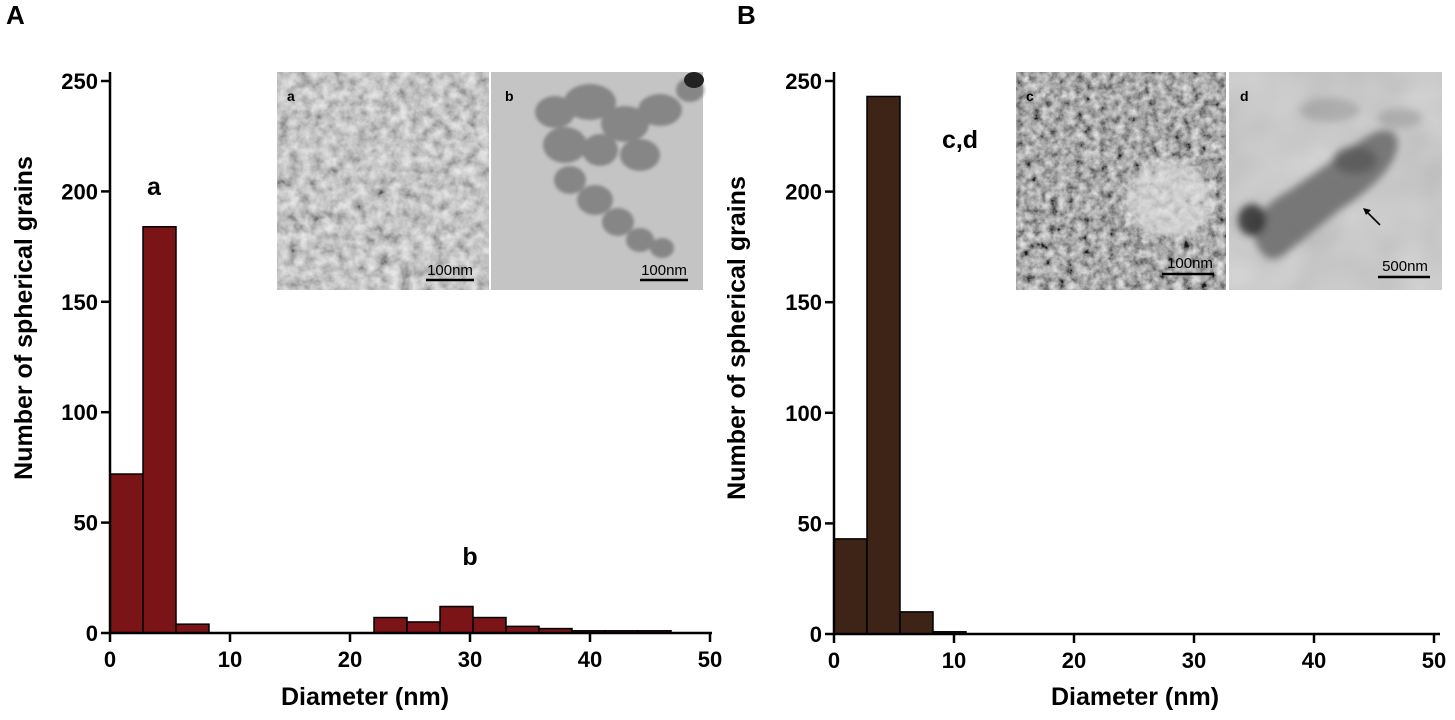 This screenshot has width=1455, height=720. Describe the element at coordinates (1314, 660) in the screenshot. I see `panel-b-x-tick-label: 40` at that location.